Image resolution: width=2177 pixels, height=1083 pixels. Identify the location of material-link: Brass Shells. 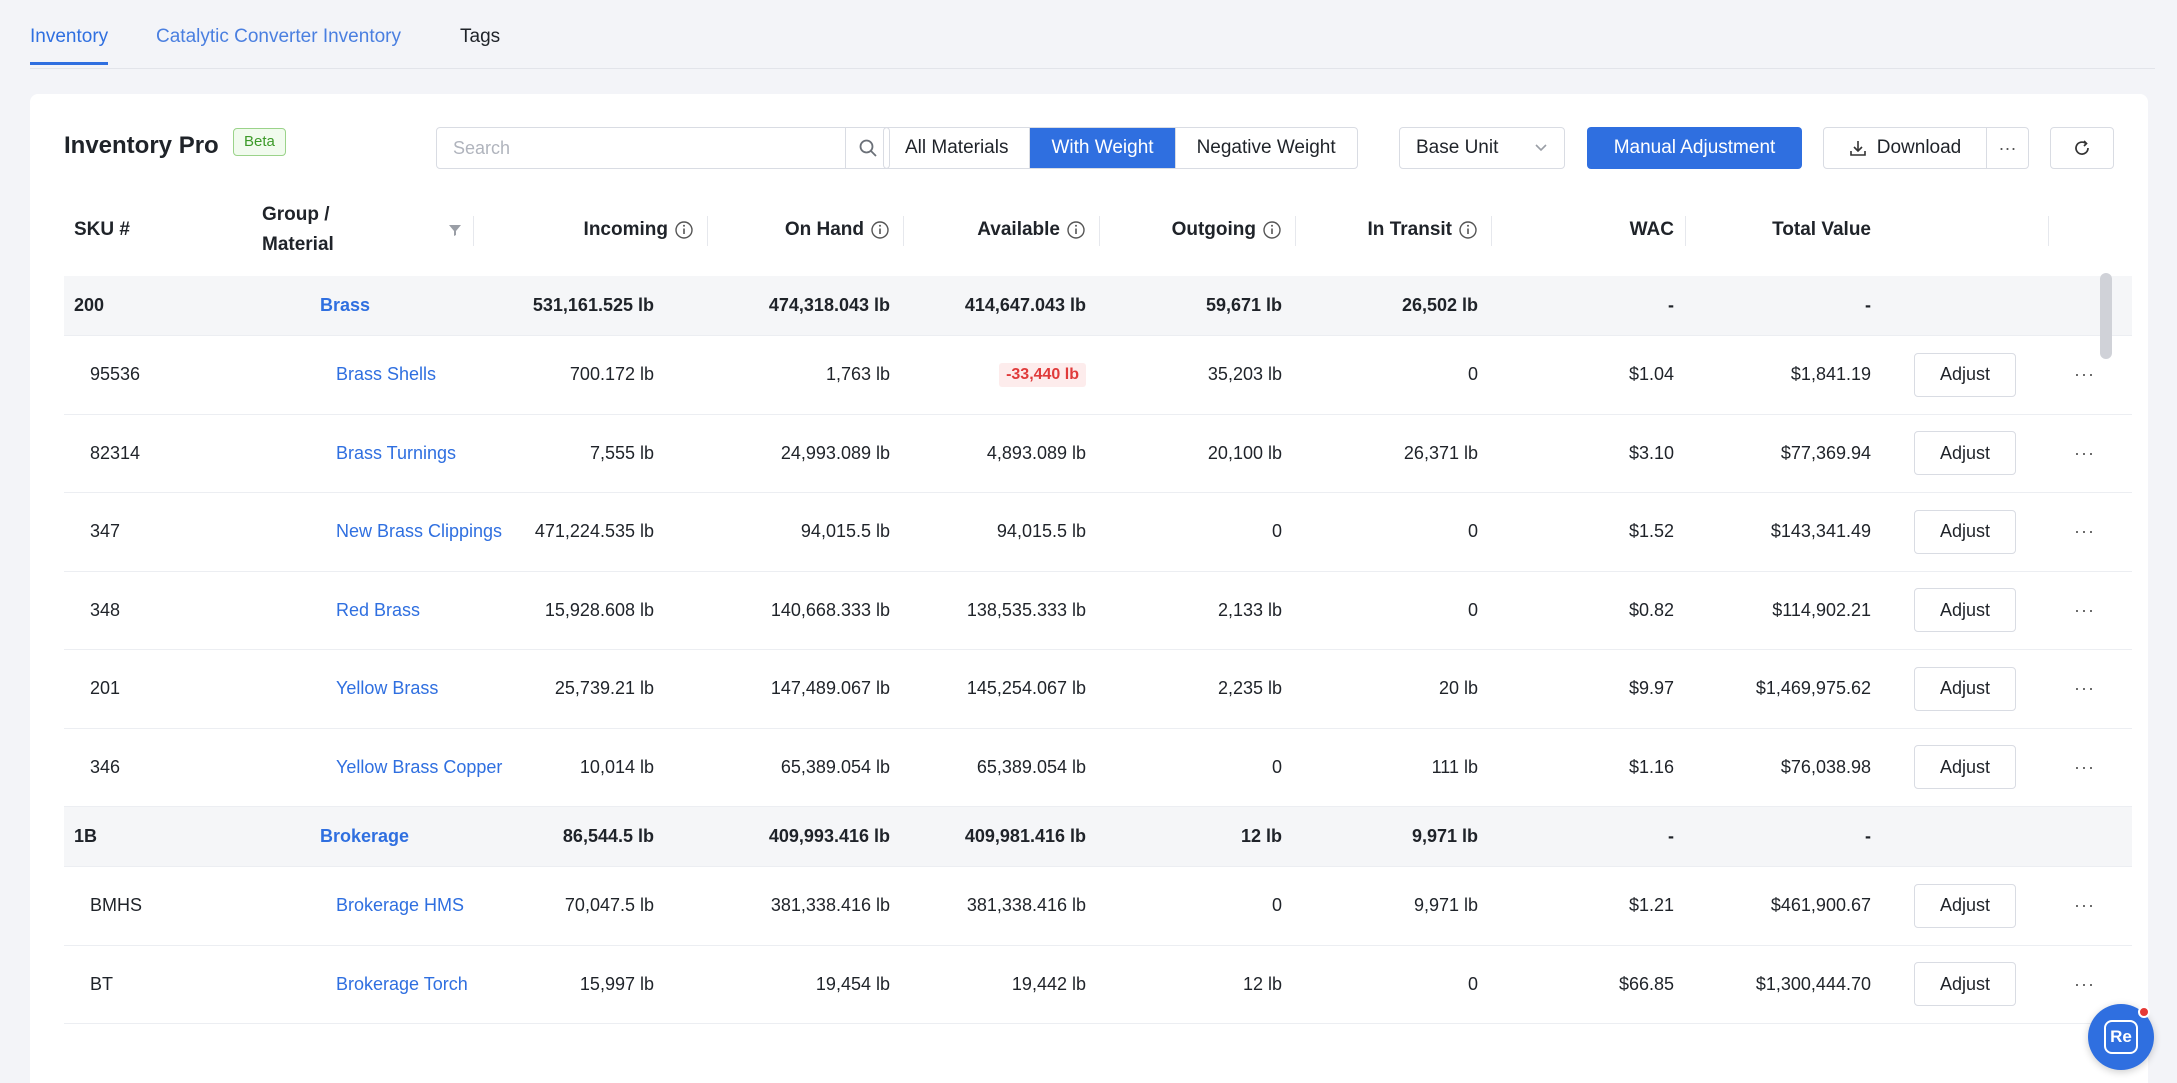
(386, 374).